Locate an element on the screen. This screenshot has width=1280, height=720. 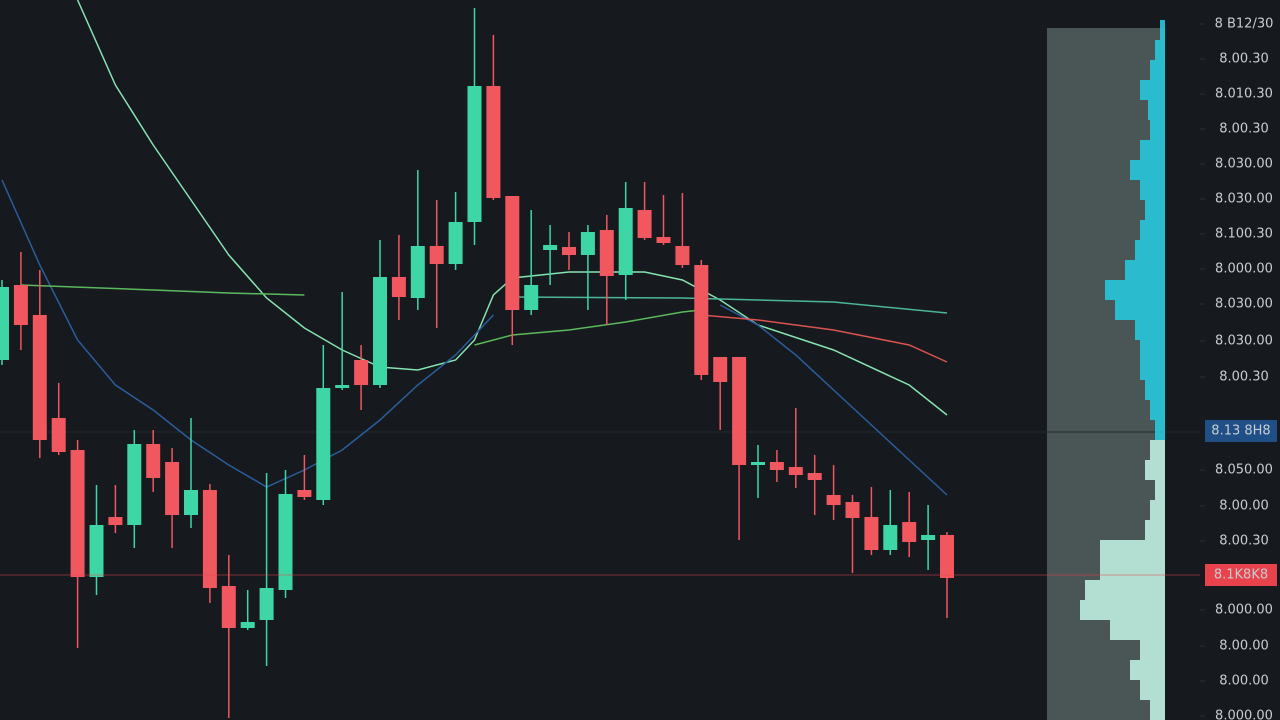
y-tick-label: 8 B12/30 is located at coordinates (1244, 24).